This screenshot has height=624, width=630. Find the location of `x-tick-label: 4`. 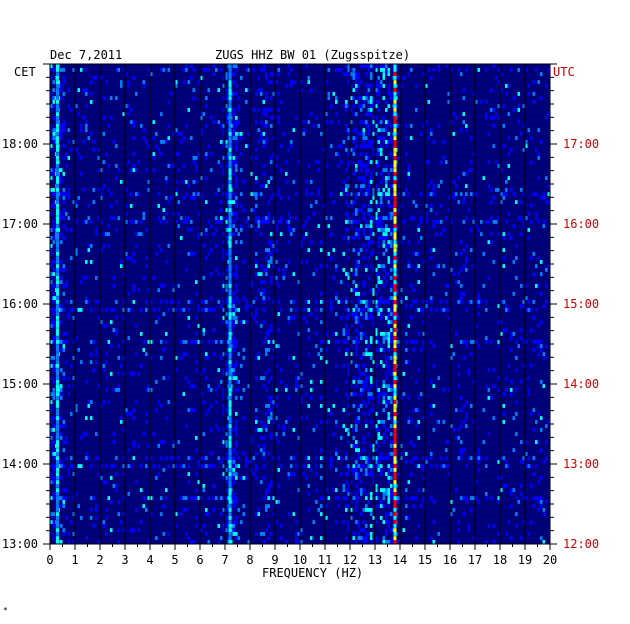

x-tick-label: 4 is located at coordinates (149, 560).